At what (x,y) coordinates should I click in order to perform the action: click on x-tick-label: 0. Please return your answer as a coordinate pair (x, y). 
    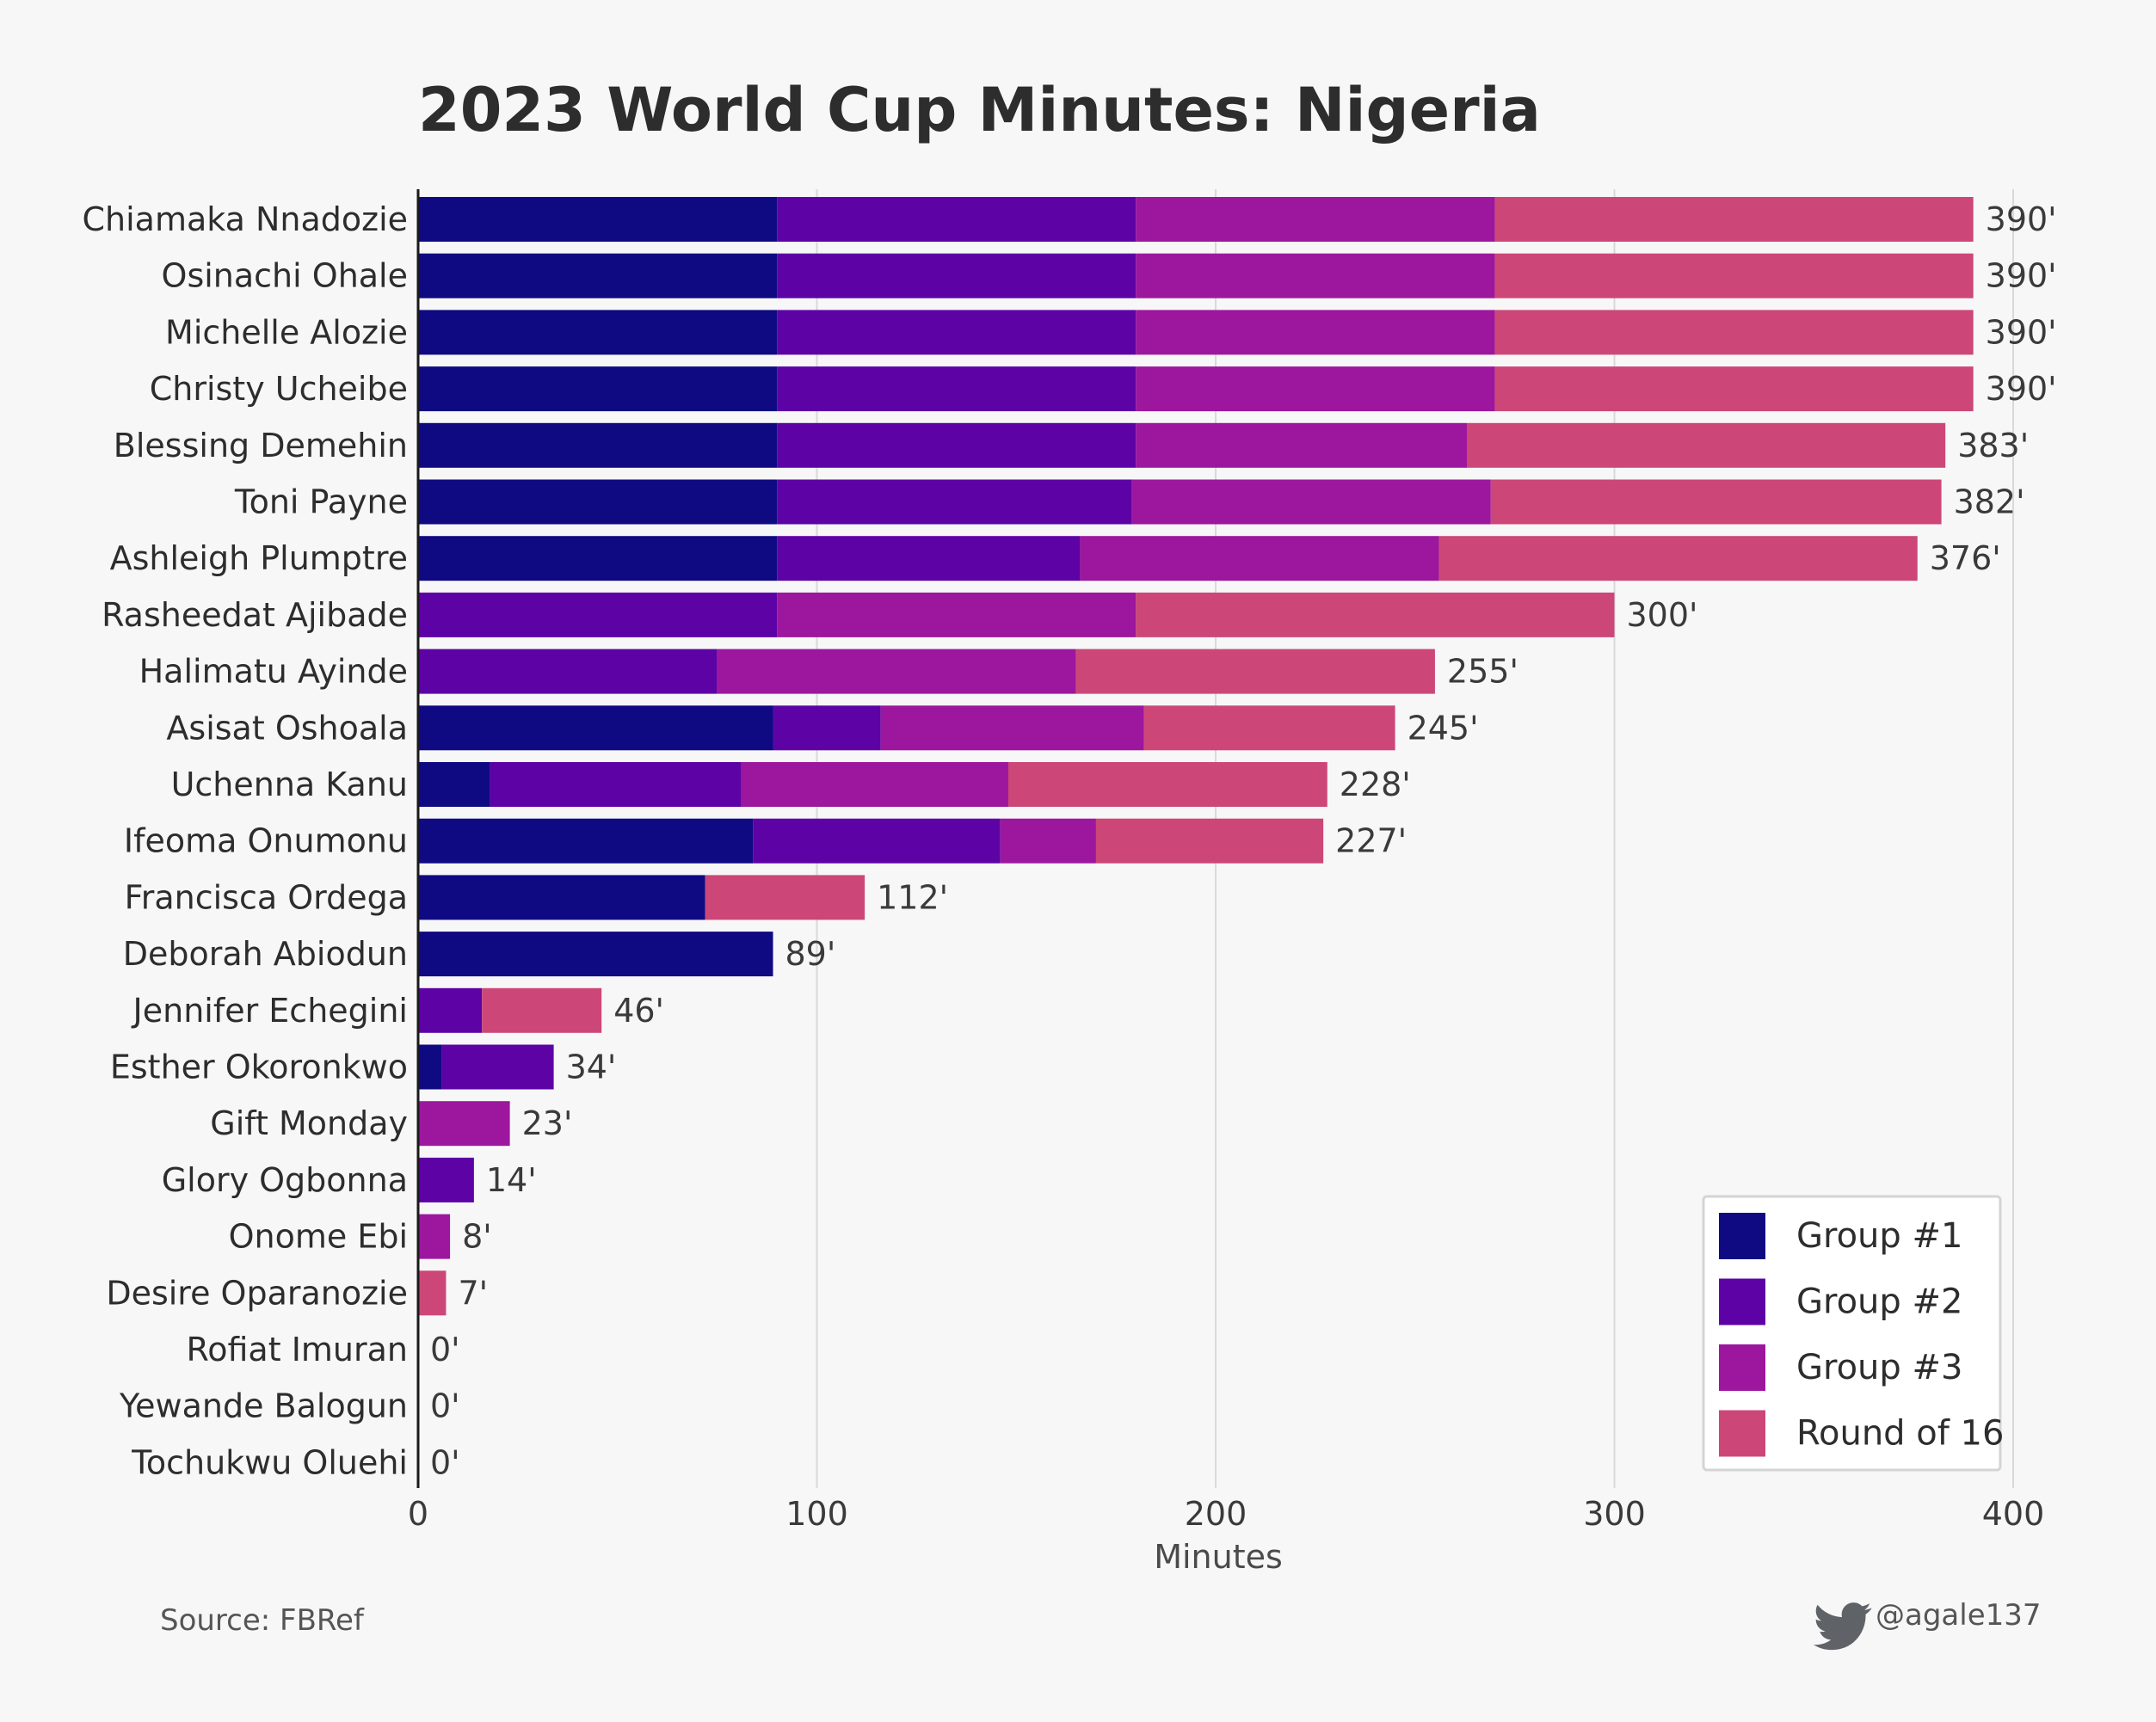
    Looking at the image, I should click on (418, 1514).